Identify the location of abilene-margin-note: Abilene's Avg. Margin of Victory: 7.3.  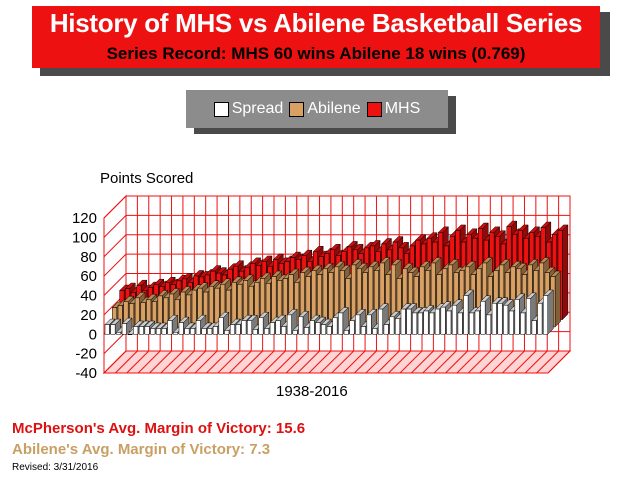
(141, 449).